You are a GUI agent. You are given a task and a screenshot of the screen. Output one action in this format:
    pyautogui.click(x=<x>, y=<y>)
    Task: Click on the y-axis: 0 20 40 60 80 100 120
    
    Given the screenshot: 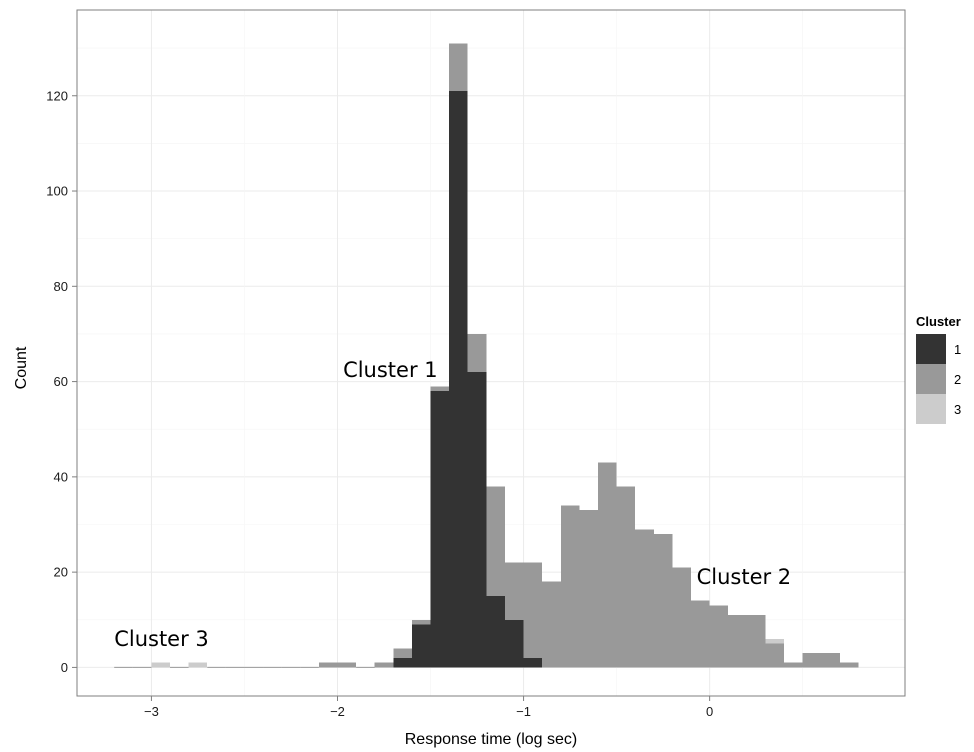 What is the action you would take?
    pyautogui.click(x=61, y=381)
    